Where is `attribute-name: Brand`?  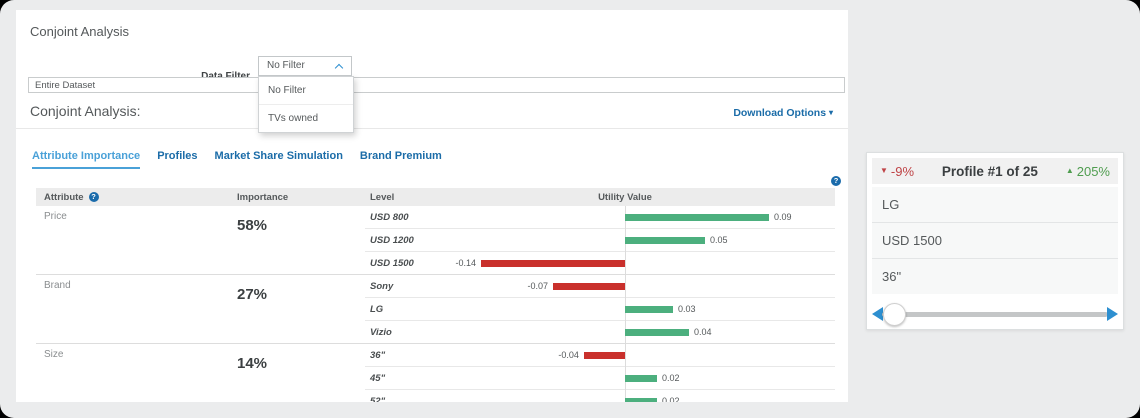 attribute-name: Brand is located at coordinates (57, 285).